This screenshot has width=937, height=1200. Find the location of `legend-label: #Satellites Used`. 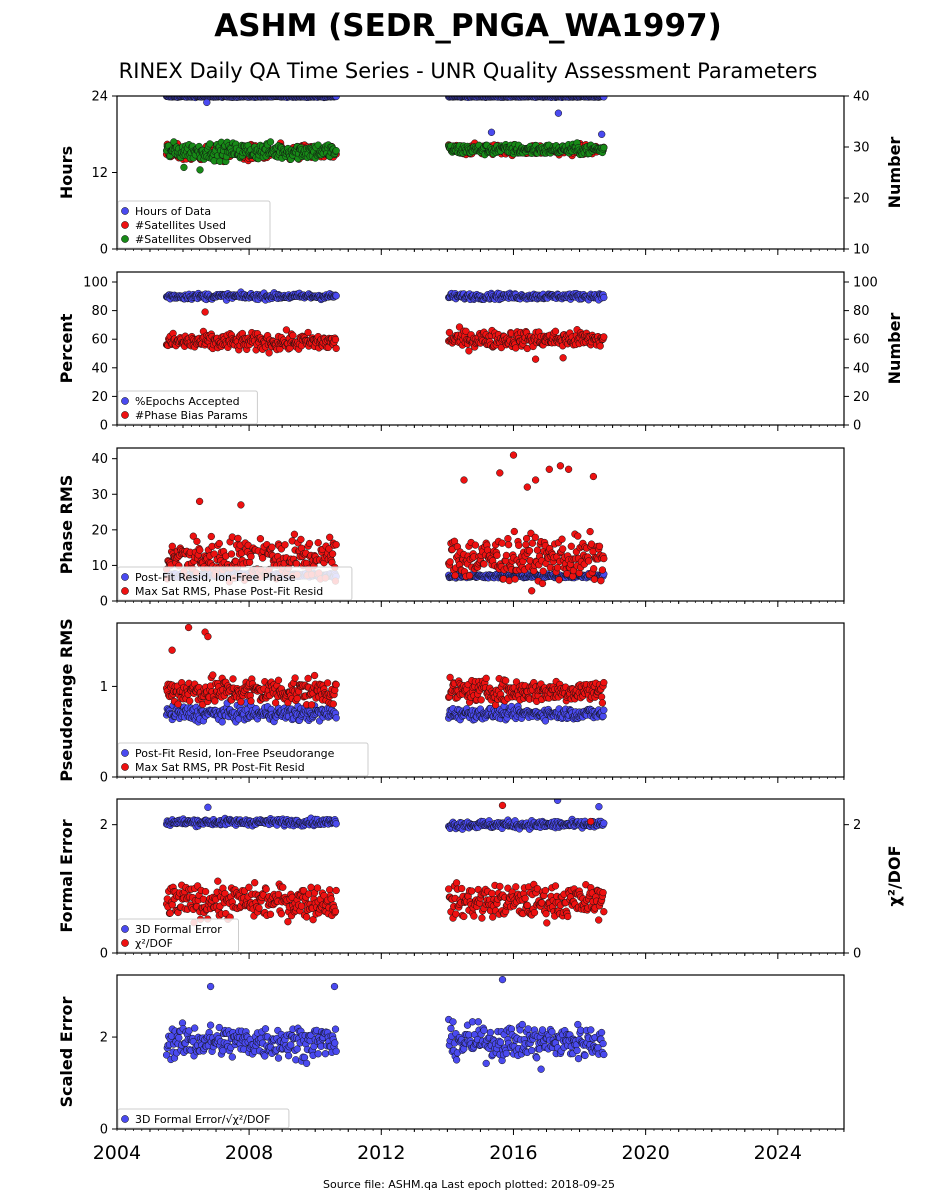

legend-label: #Satellites Used is located at coordinates (180, 225).